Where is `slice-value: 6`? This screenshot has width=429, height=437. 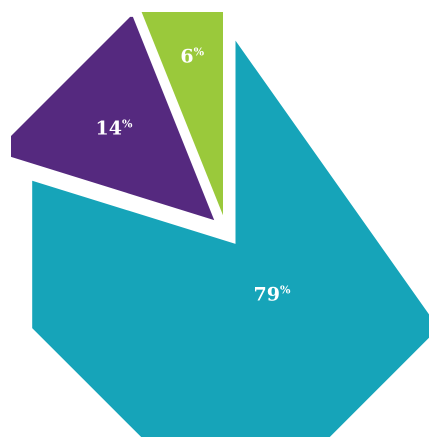 slice-value: 6 is located at coordinates (186, 56).